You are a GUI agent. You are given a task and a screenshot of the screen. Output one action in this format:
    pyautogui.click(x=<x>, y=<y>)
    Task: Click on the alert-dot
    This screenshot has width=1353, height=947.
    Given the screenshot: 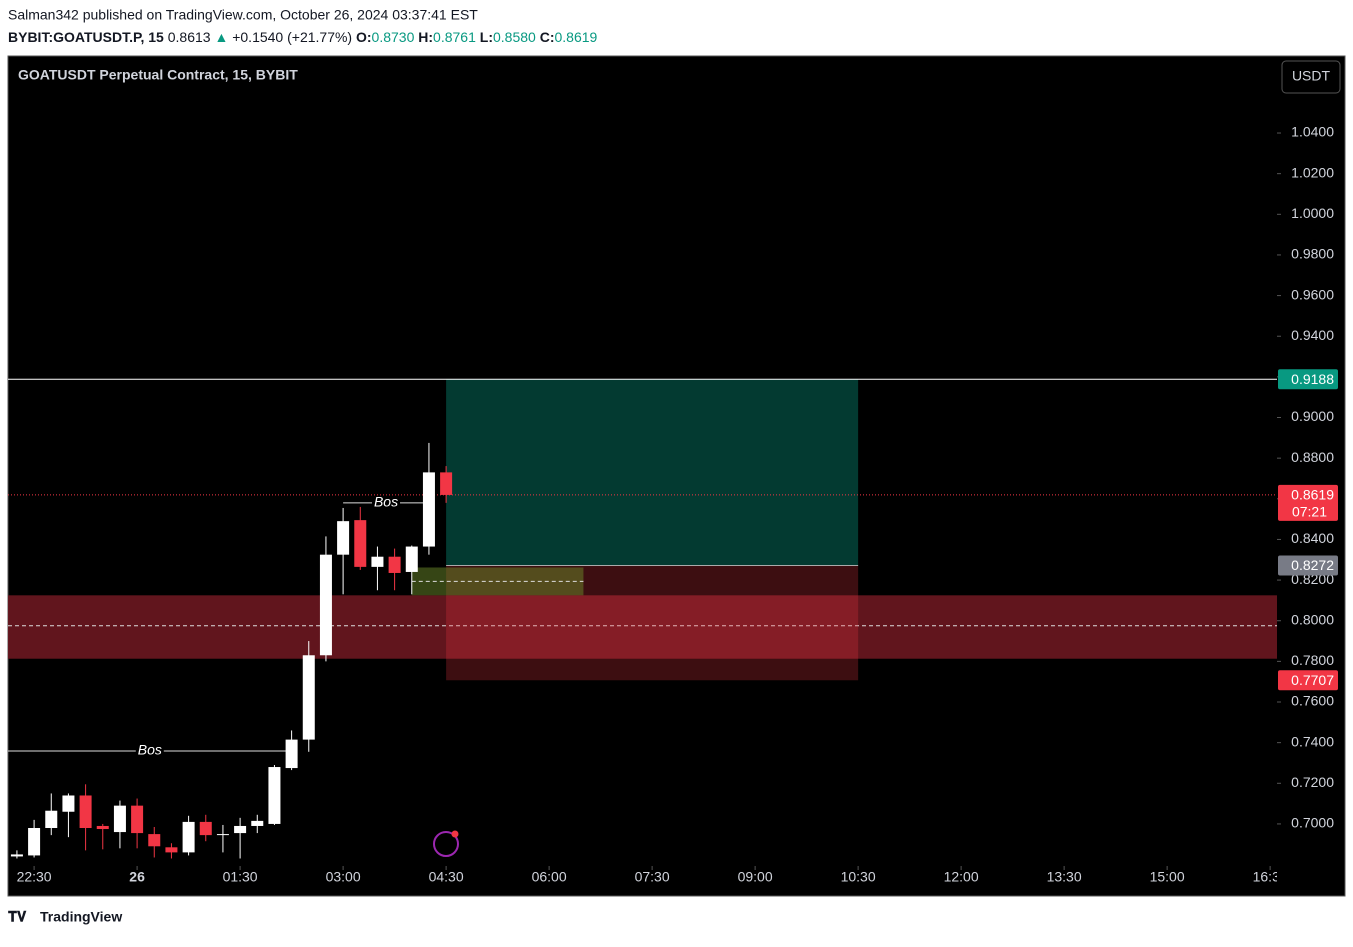 What is the action you would take?
    pyautogui.click(x=455, y=834)
    